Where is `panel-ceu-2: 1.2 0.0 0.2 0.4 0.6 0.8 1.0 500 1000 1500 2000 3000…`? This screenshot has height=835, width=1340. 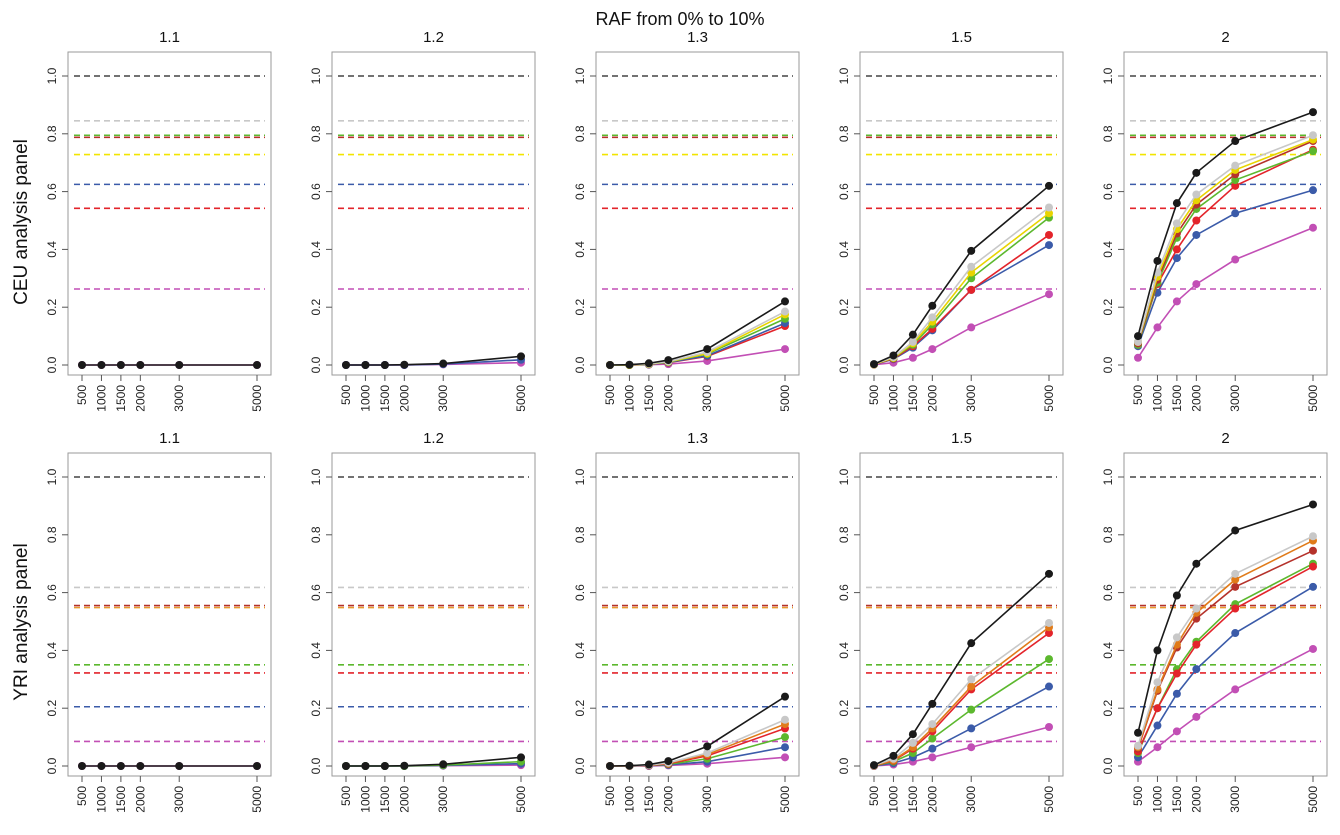
panel-ceu-2: 1.2 0.0 0.2 0.4 0.6 0.8 1.0 500 1000 1500 2000 3000… is located at coordinates (422, 220).